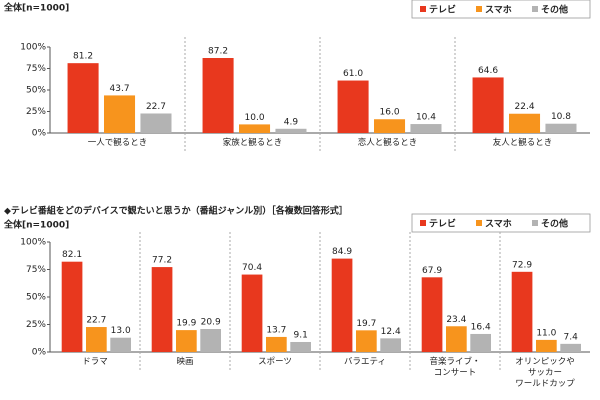 Image resolution: width=600 pixels, height=400 pixels. I want to click on x-tick-label: オリンピックや サッカー ワールドカップ, so click(545, 373).